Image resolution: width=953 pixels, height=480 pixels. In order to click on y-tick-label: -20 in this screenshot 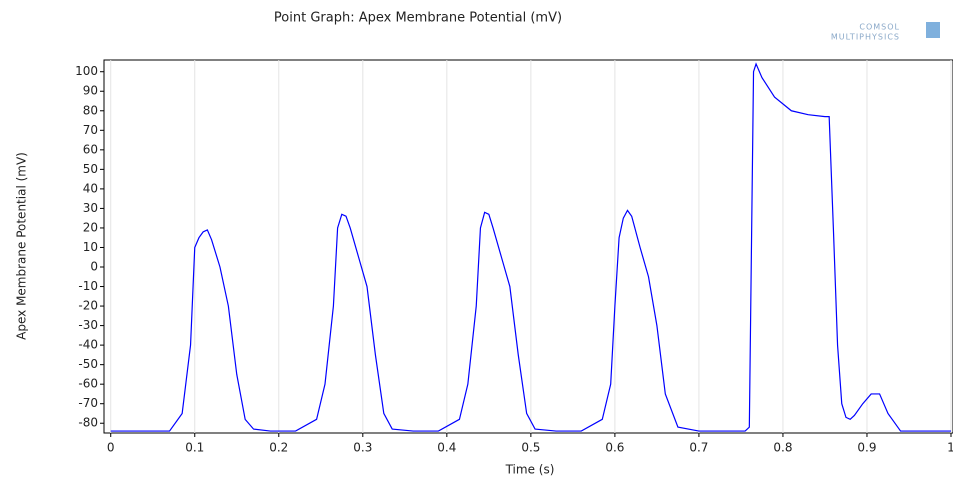, I will do `click(88, 306)`.